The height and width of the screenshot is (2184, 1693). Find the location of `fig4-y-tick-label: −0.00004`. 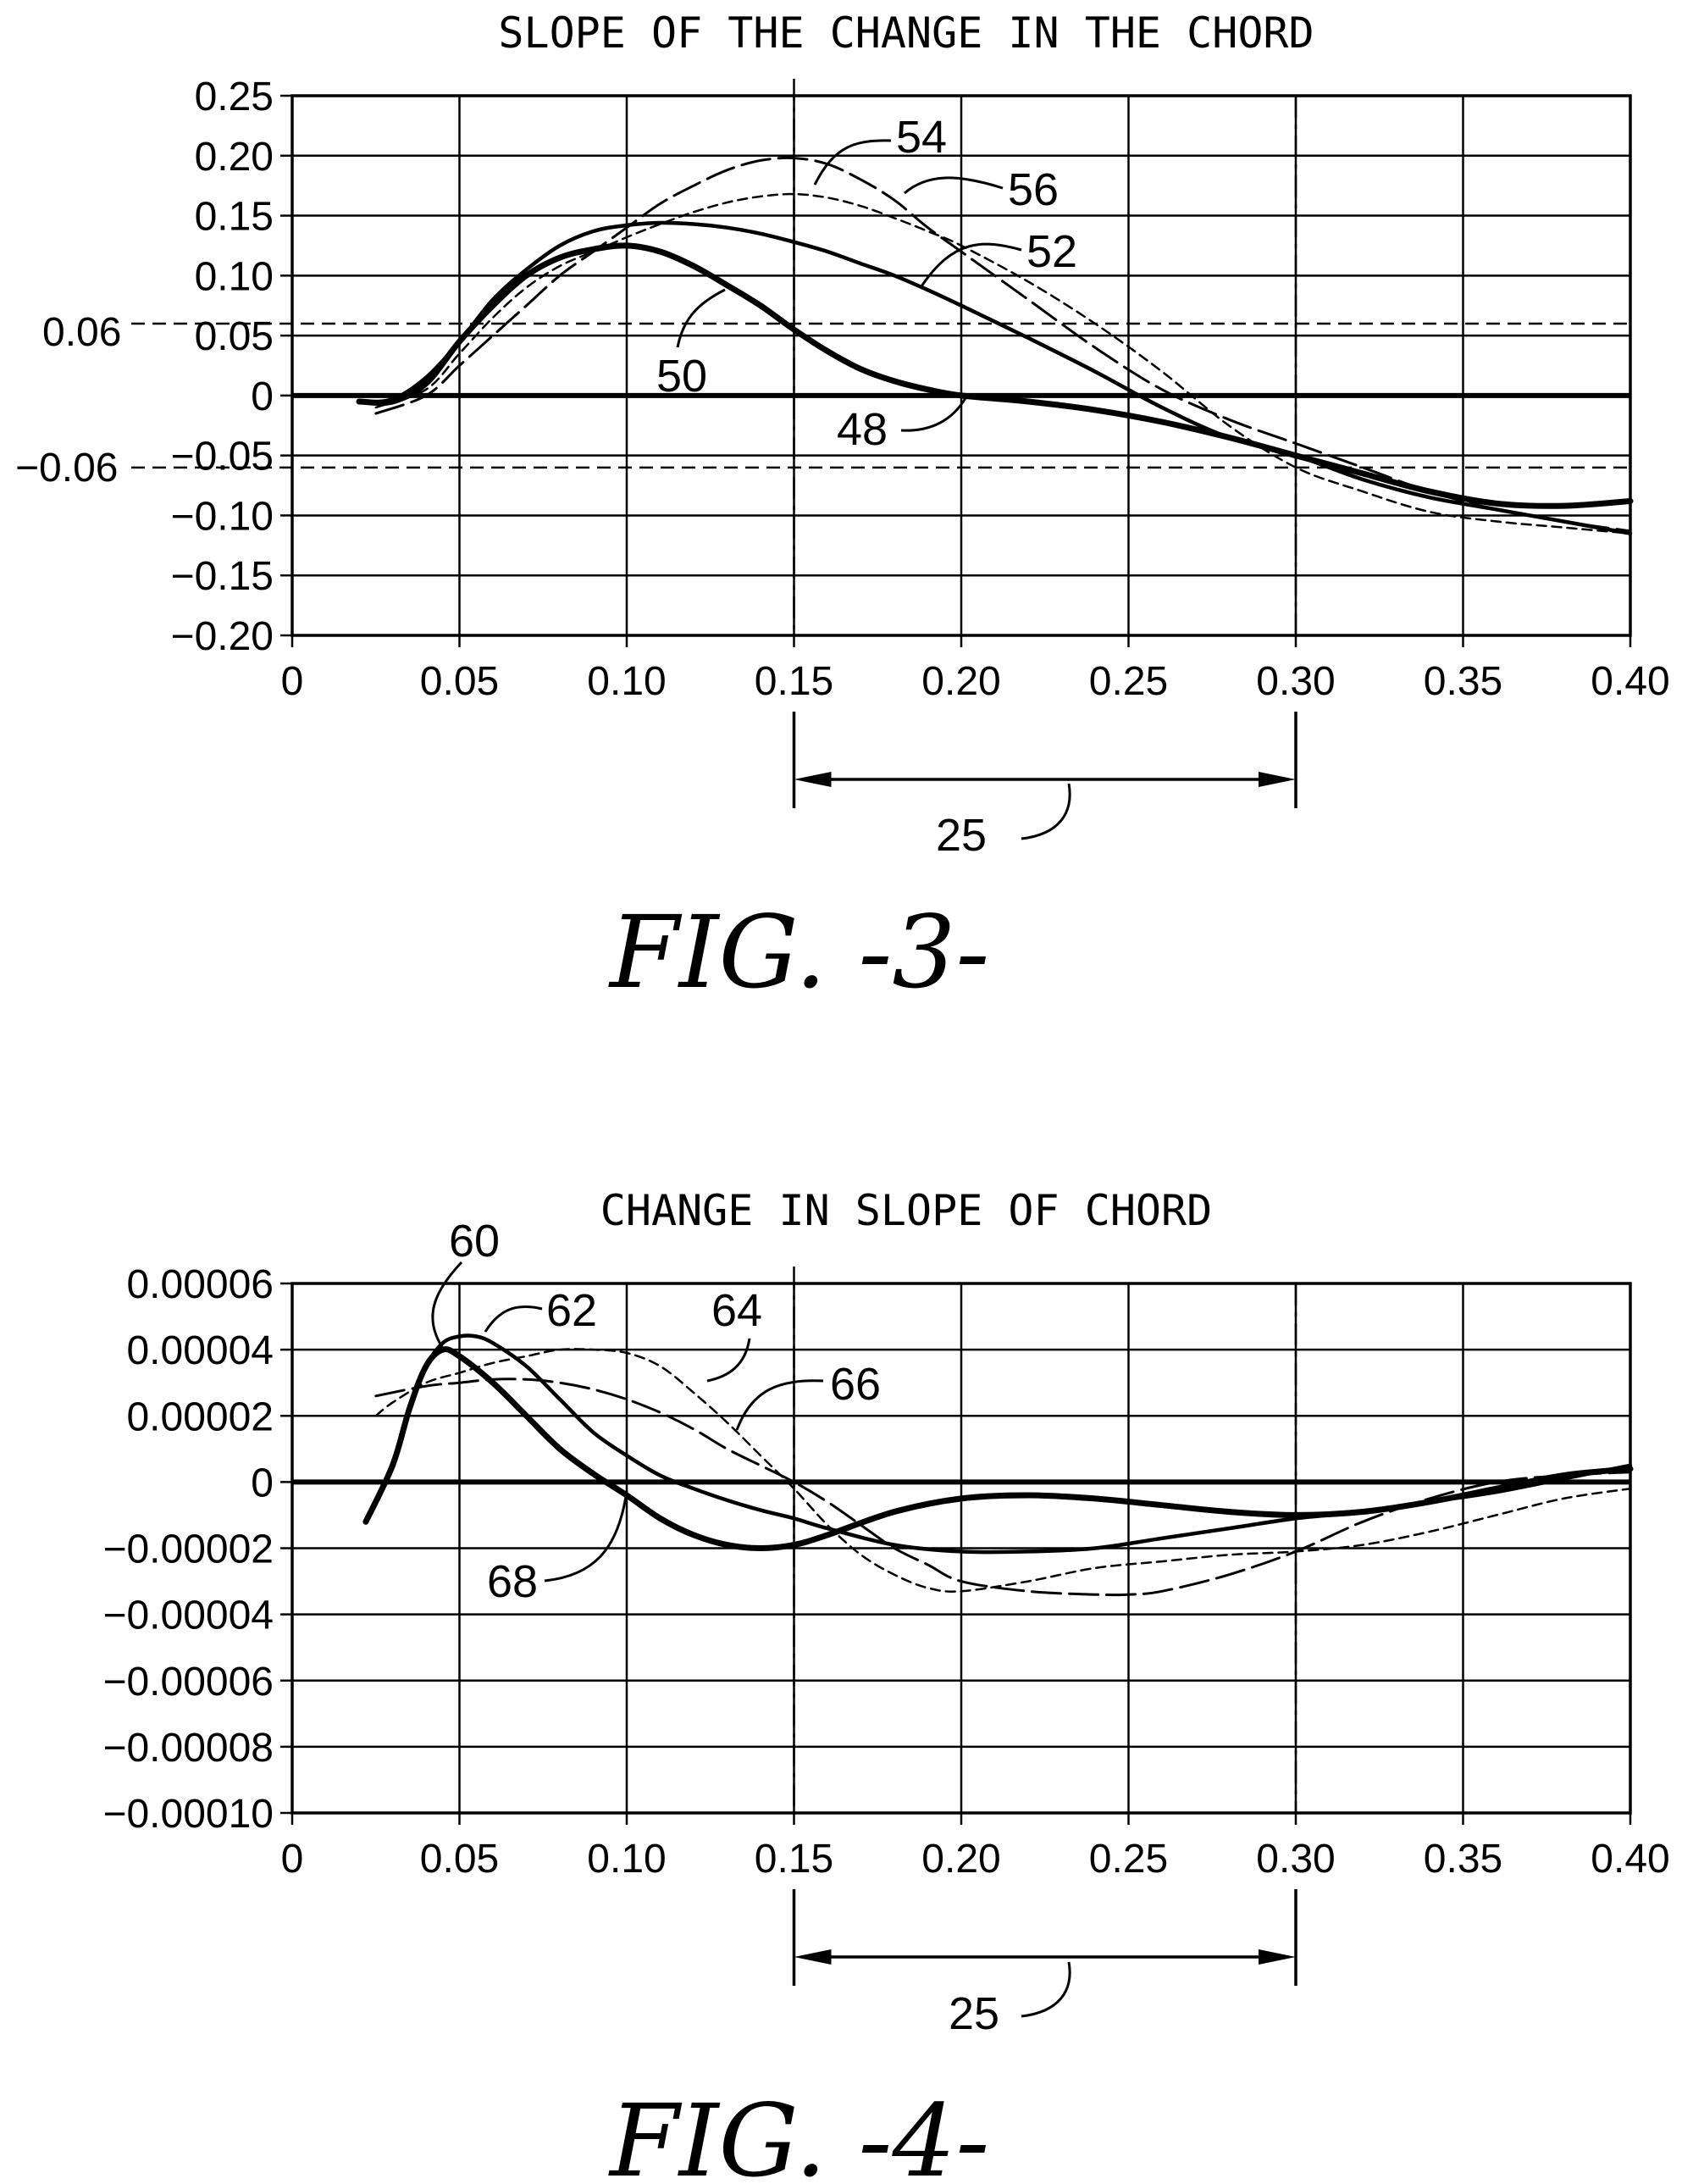

fig4-y-tick-label: −0.00004 is located at coordinates (188, 1616).